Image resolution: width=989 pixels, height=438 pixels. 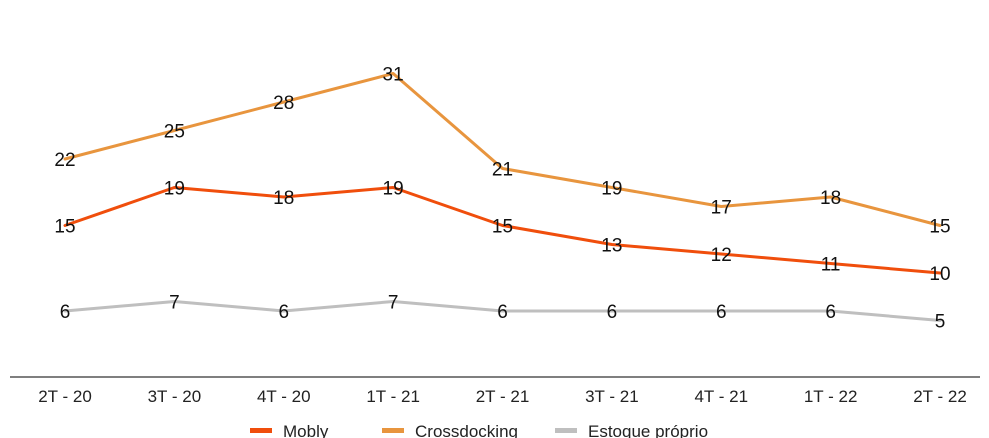 What do you see at coordinates (611, 189) in the screenshot?
I see `data-label-crossdocking-5: 19` at bounding box center [611, 189].